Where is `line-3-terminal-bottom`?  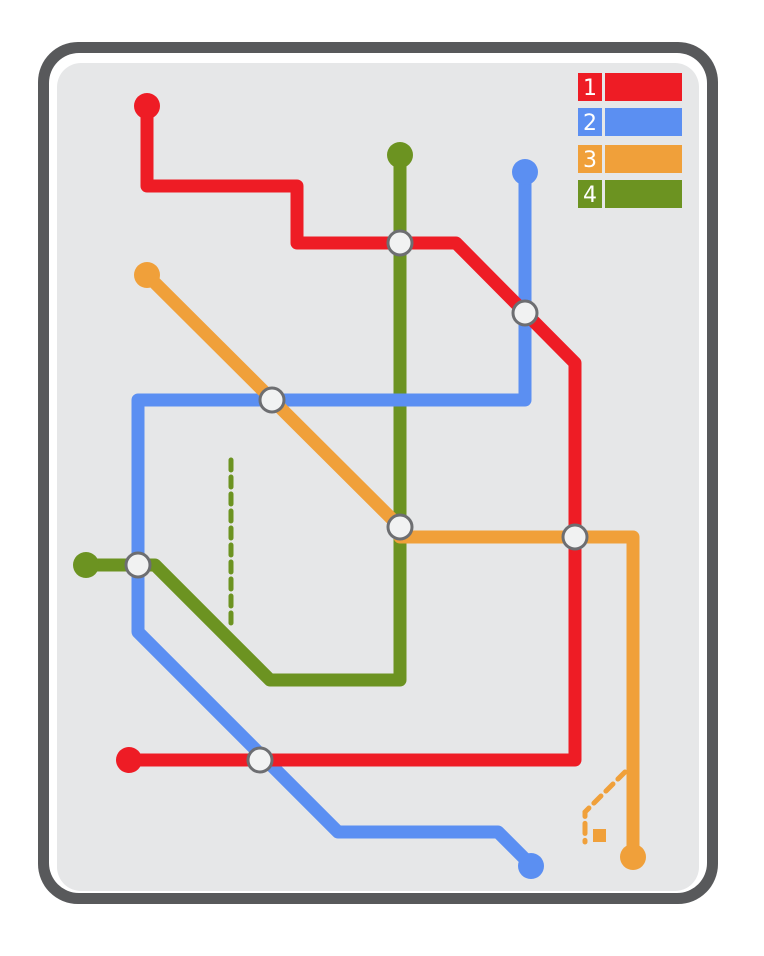
line-3-terminal-bottom is located at coordinates (633, 857).